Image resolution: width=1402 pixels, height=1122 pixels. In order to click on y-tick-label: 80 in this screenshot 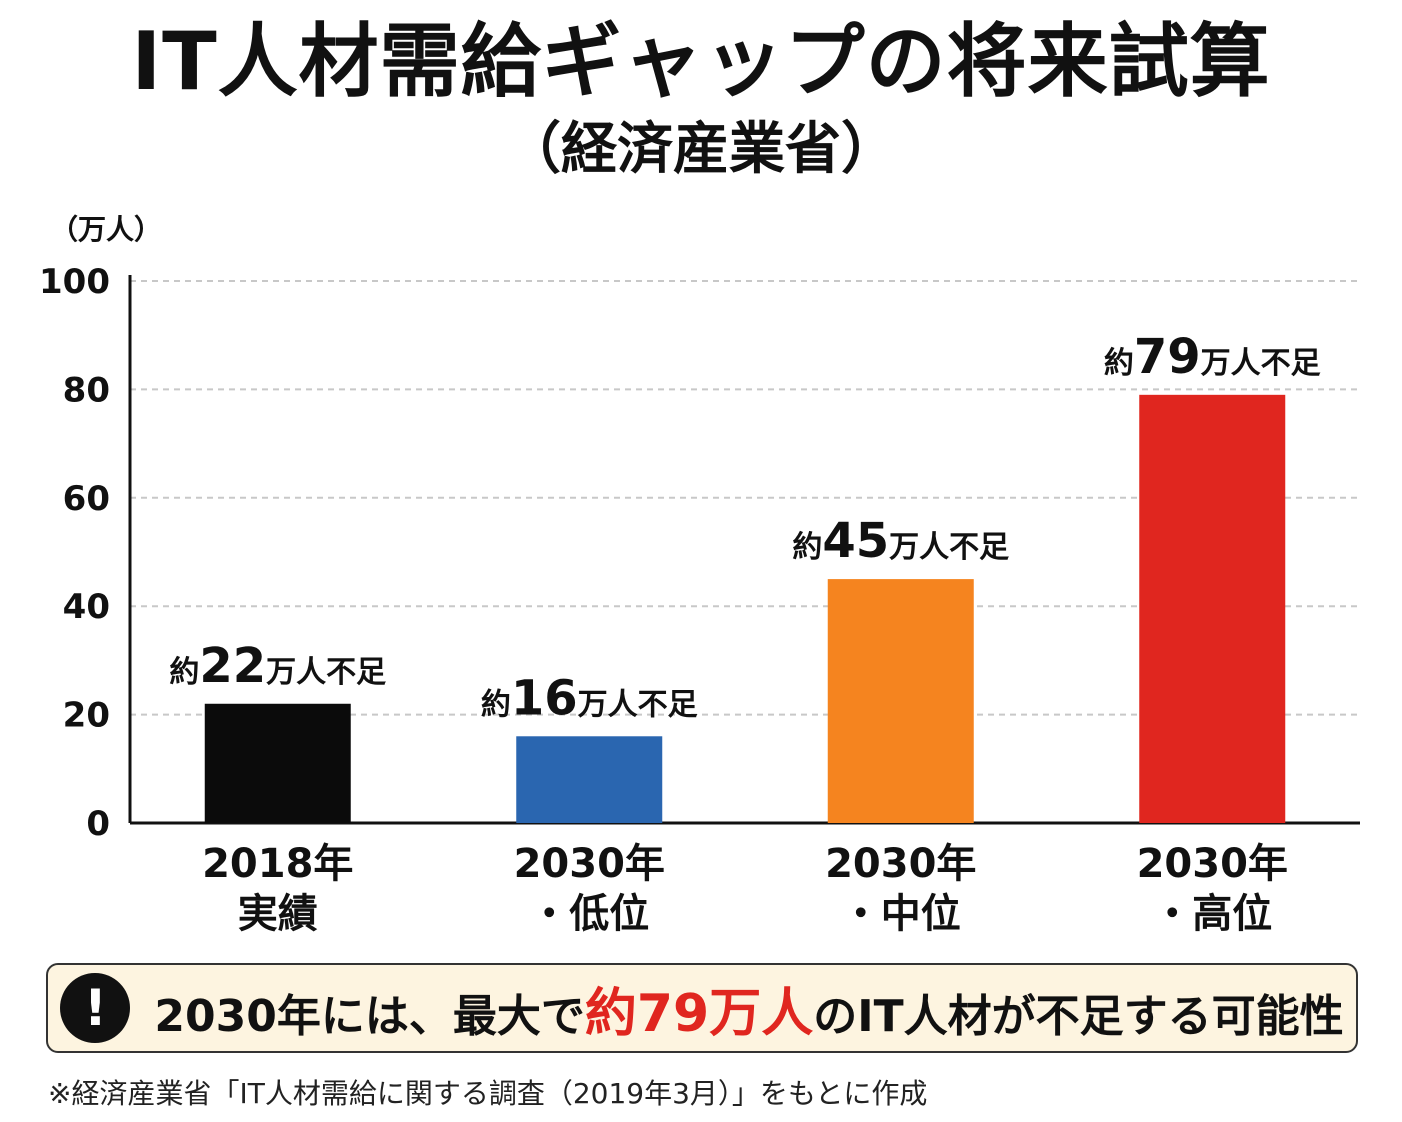, I will do `click(86, 390)`.